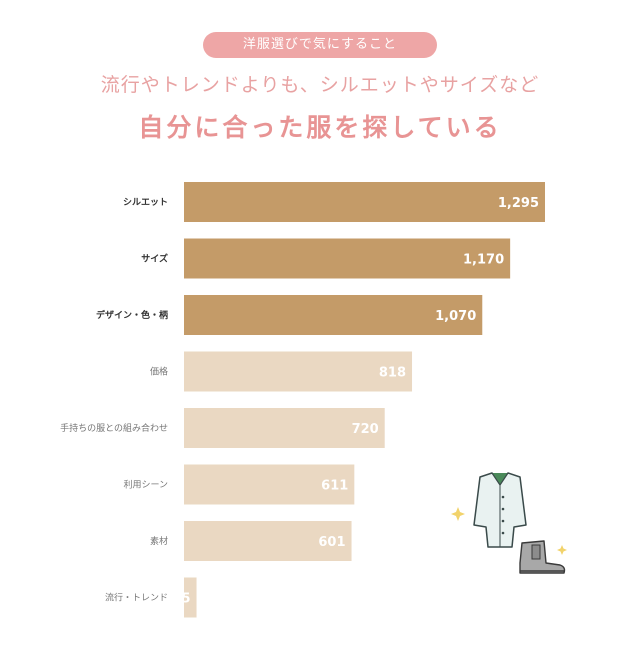 The width and height of the screenshot is (640, 662). I want to click on value-label: 1,170, so click(483, 260).